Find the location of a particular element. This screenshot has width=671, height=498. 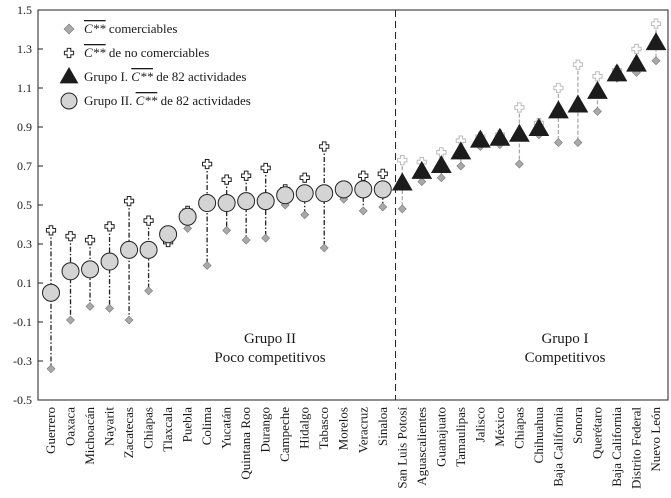

group-label: Grupo II is located at coordinates (270, 339).